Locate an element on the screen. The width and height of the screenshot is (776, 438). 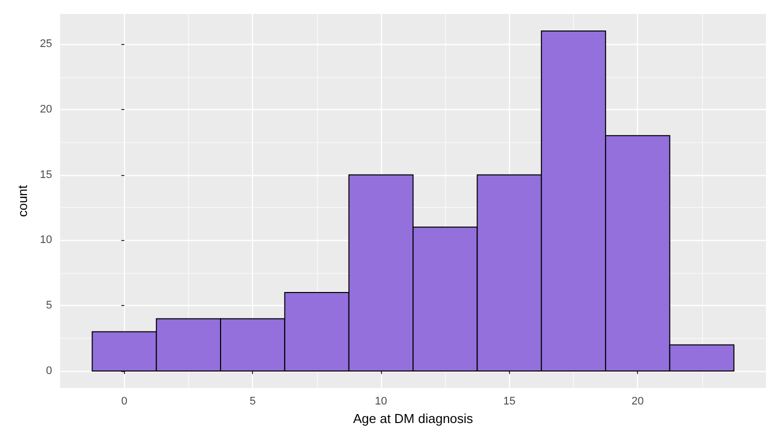
y-tick-label: 25 is located at coordinates (46, 44).